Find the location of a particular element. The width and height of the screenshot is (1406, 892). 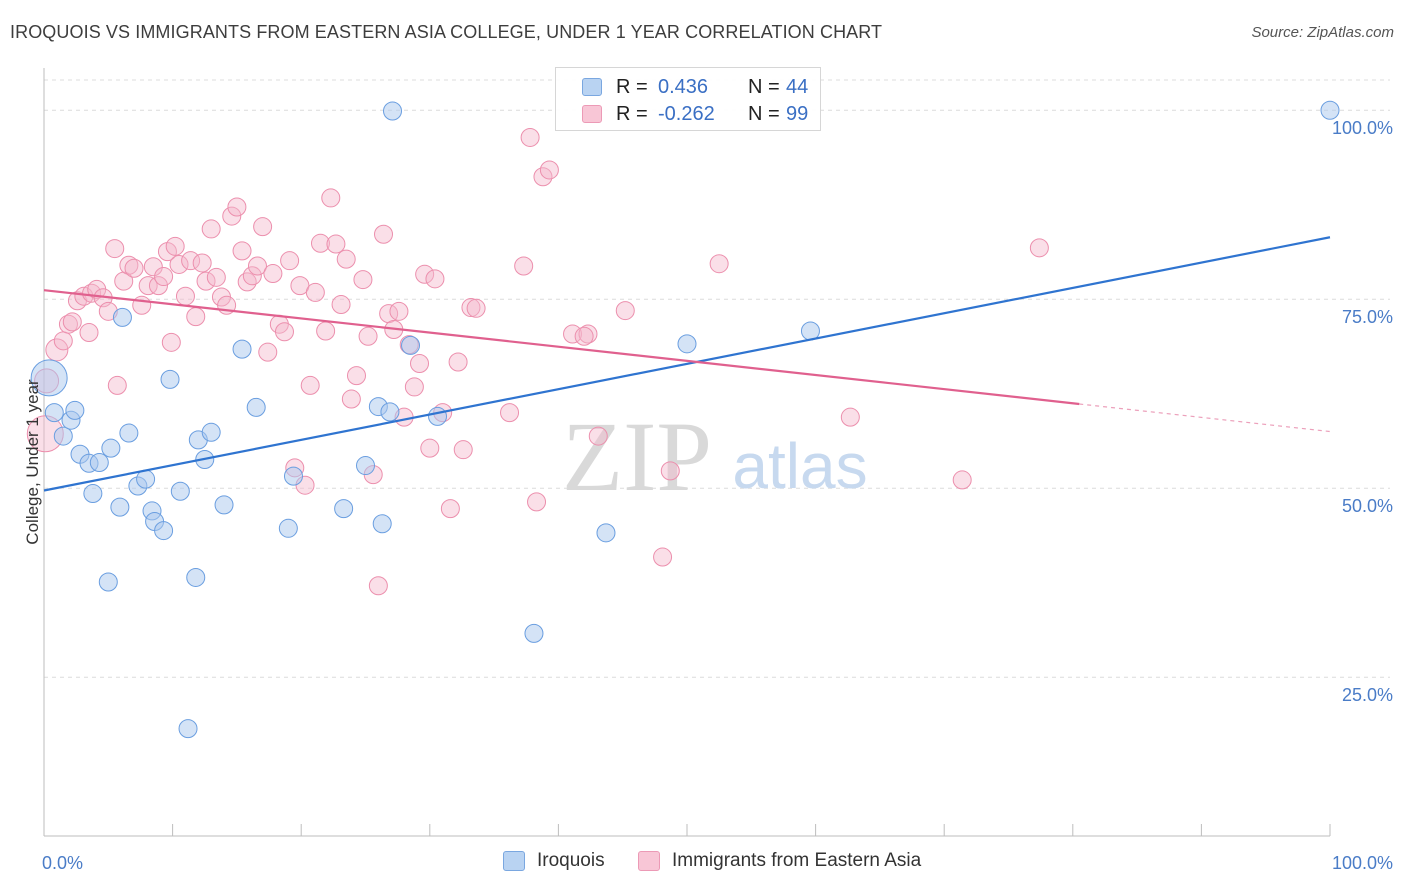

r-value: -0.262 is located at coordinates (686, 113).